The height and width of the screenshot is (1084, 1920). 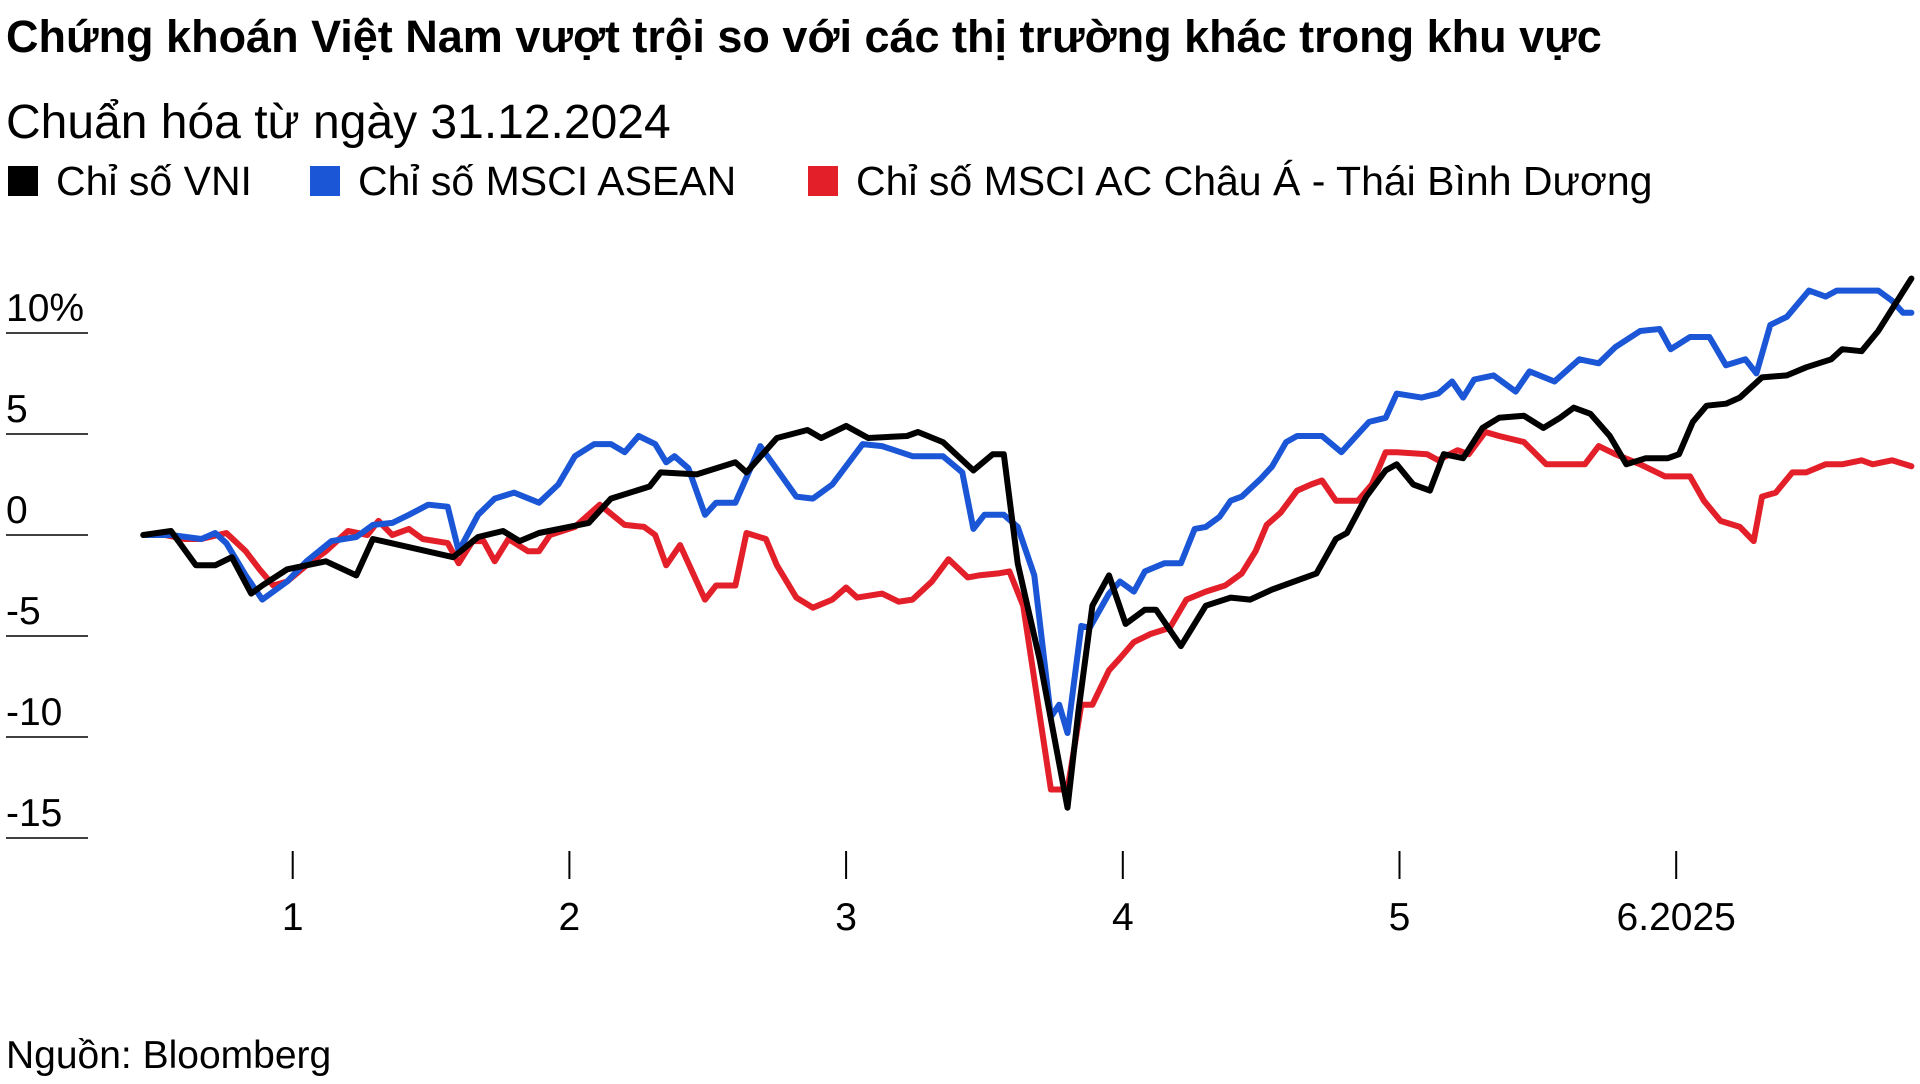 What do you see at coordinates (846, 917) in the screenshot?
I see `x-tick-label: 3` at bounding box center [846, 917].